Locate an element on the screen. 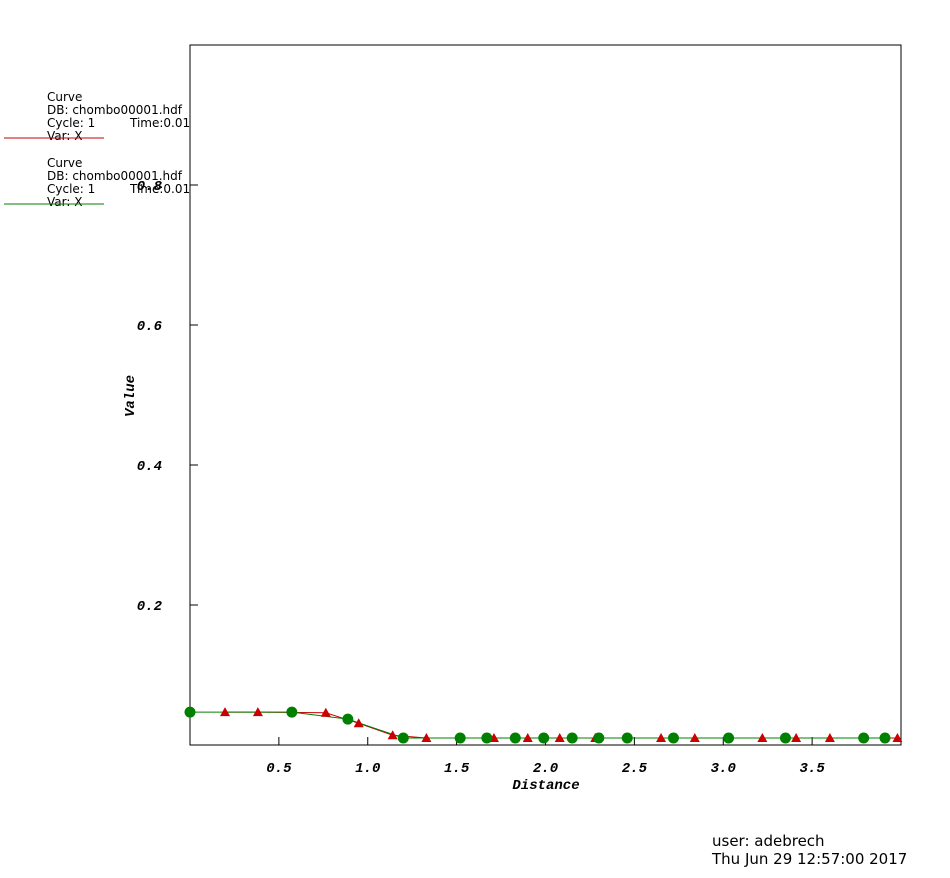 This screenshot has width=950, height=878. y-tick-label: 0.8 is located at coordinates (150, 187).